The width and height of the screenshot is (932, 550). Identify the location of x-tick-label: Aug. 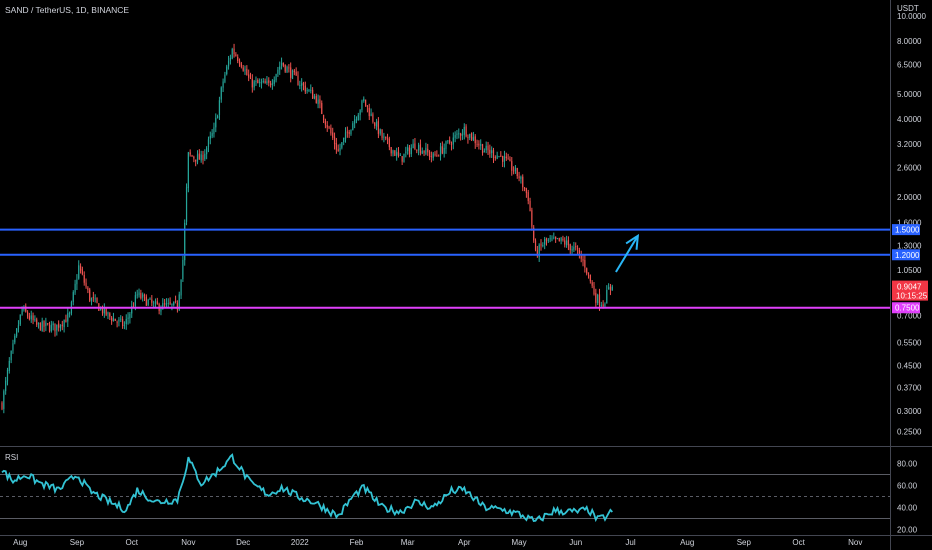
(687, 542).